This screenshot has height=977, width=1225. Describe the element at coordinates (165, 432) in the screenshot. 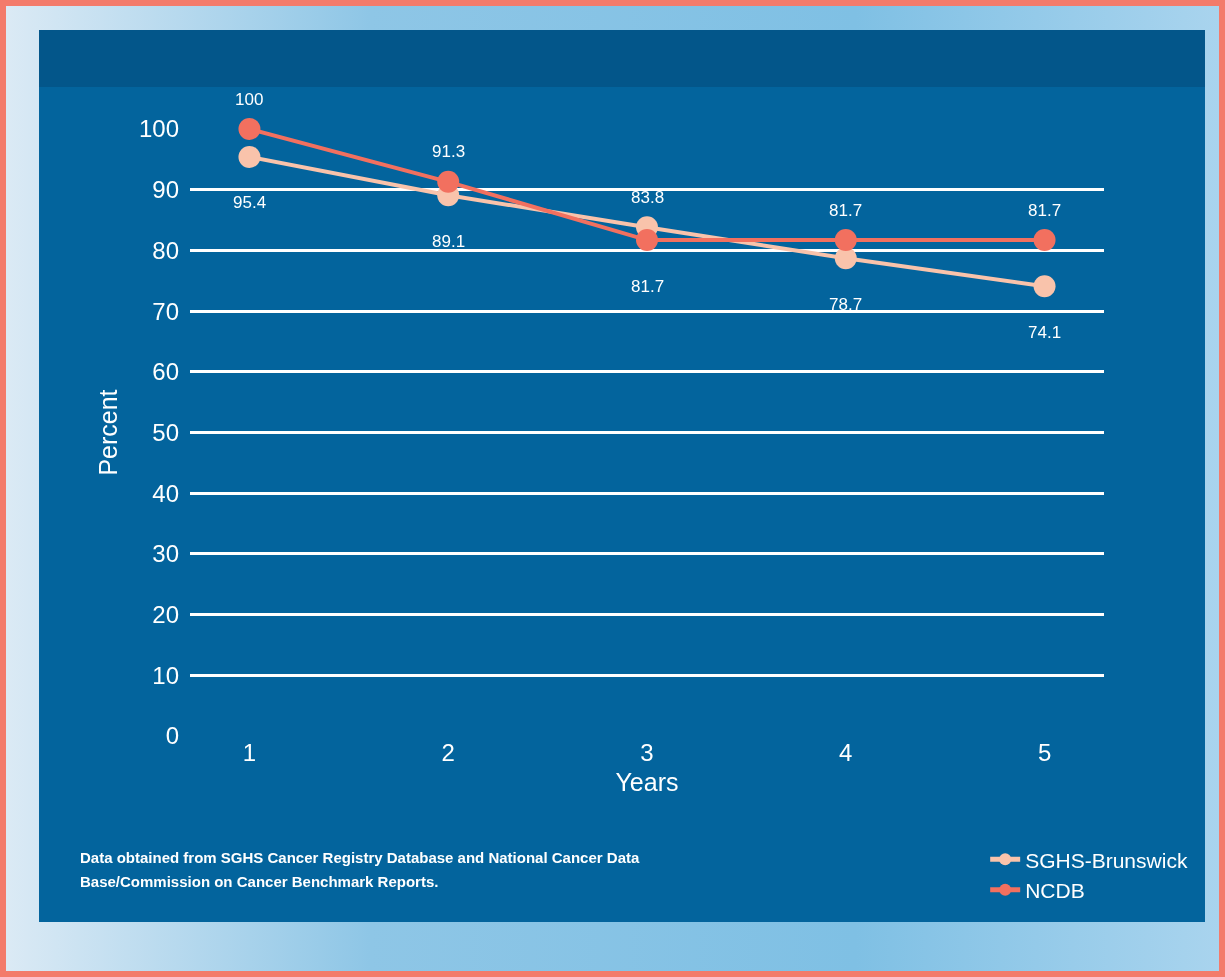

I see `y-tick-label: 50` at that location.